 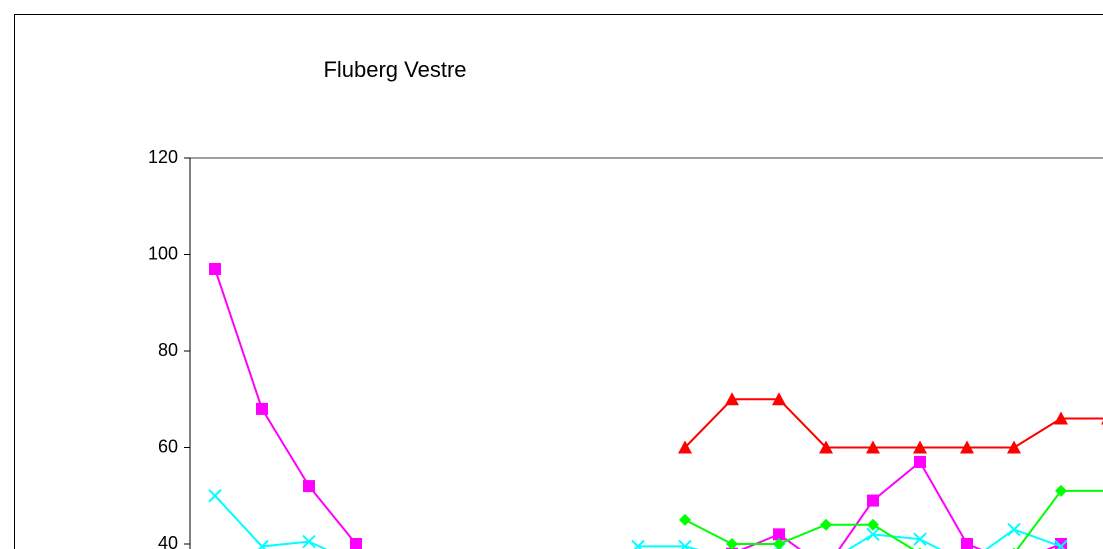 I want to click on y-tick-label: 100, so click(x=163, y=253).